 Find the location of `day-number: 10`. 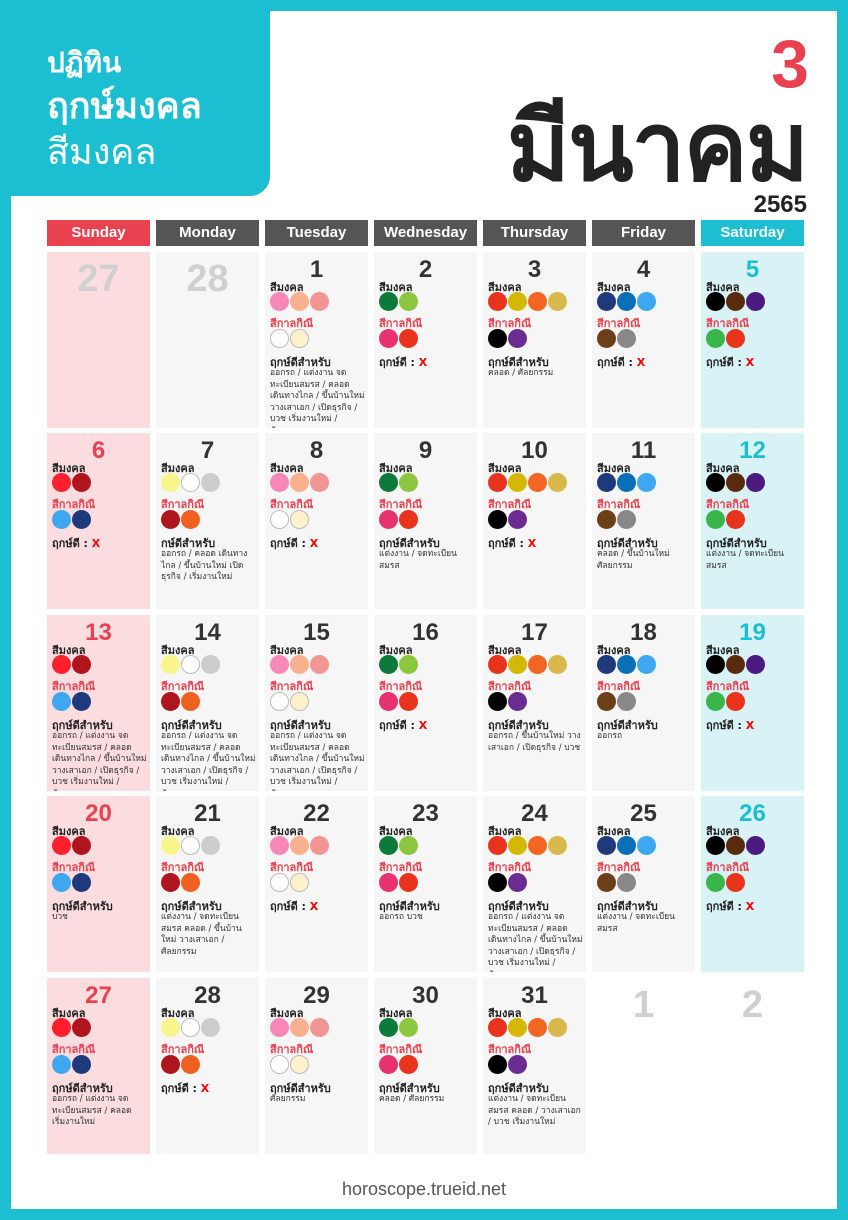

day-number: 10 is located at coordinates (534, 450).